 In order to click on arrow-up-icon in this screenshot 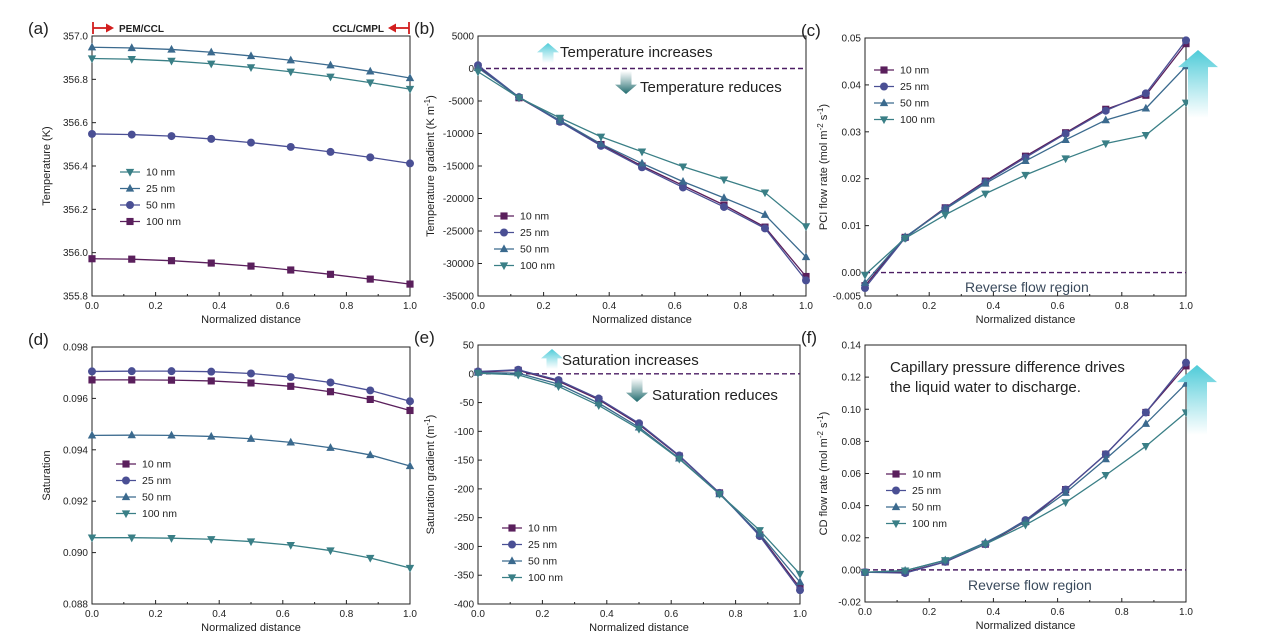, I will do `click(1198, 84)`.